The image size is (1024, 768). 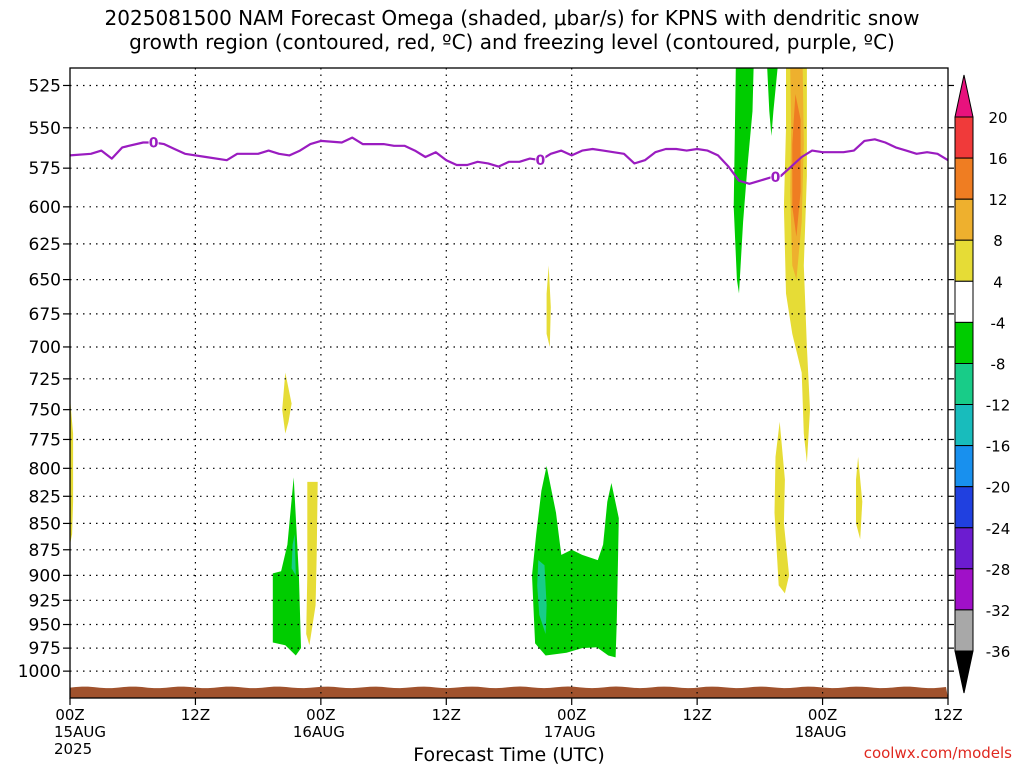 I want to click on x-tick-label-72-1: 18AUG, so click(x=821, y=732).